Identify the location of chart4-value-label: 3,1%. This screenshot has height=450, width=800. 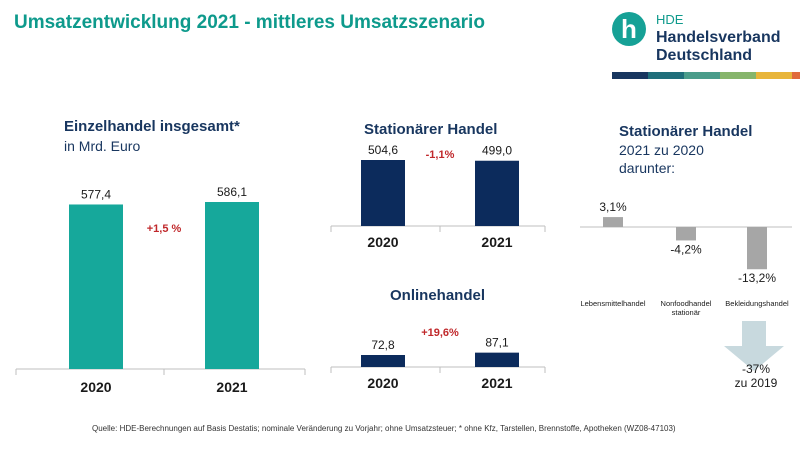
(613, 207).